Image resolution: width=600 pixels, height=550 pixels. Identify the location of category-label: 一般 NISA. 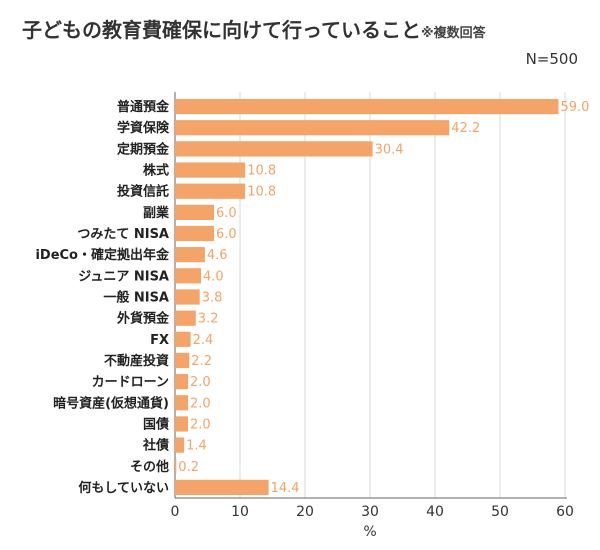
(136, 298).